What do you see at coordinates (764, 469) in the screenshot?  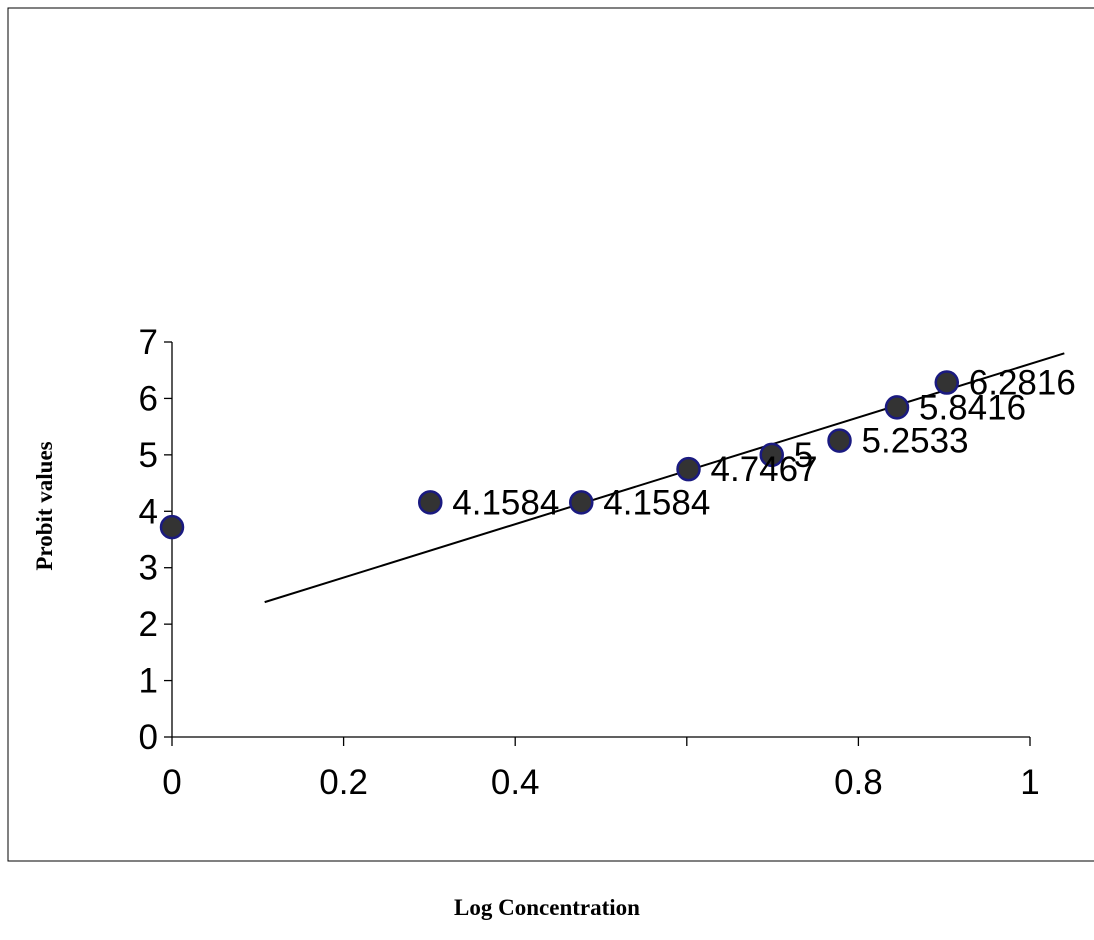 I see `data-label: 4.7467` at bounding box center [764, 469].